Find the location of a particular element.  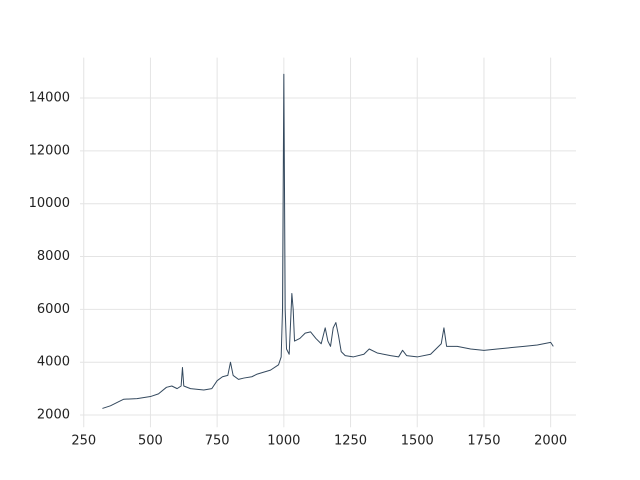

x-tick-label: 500 is located at coordinates (150, 441).